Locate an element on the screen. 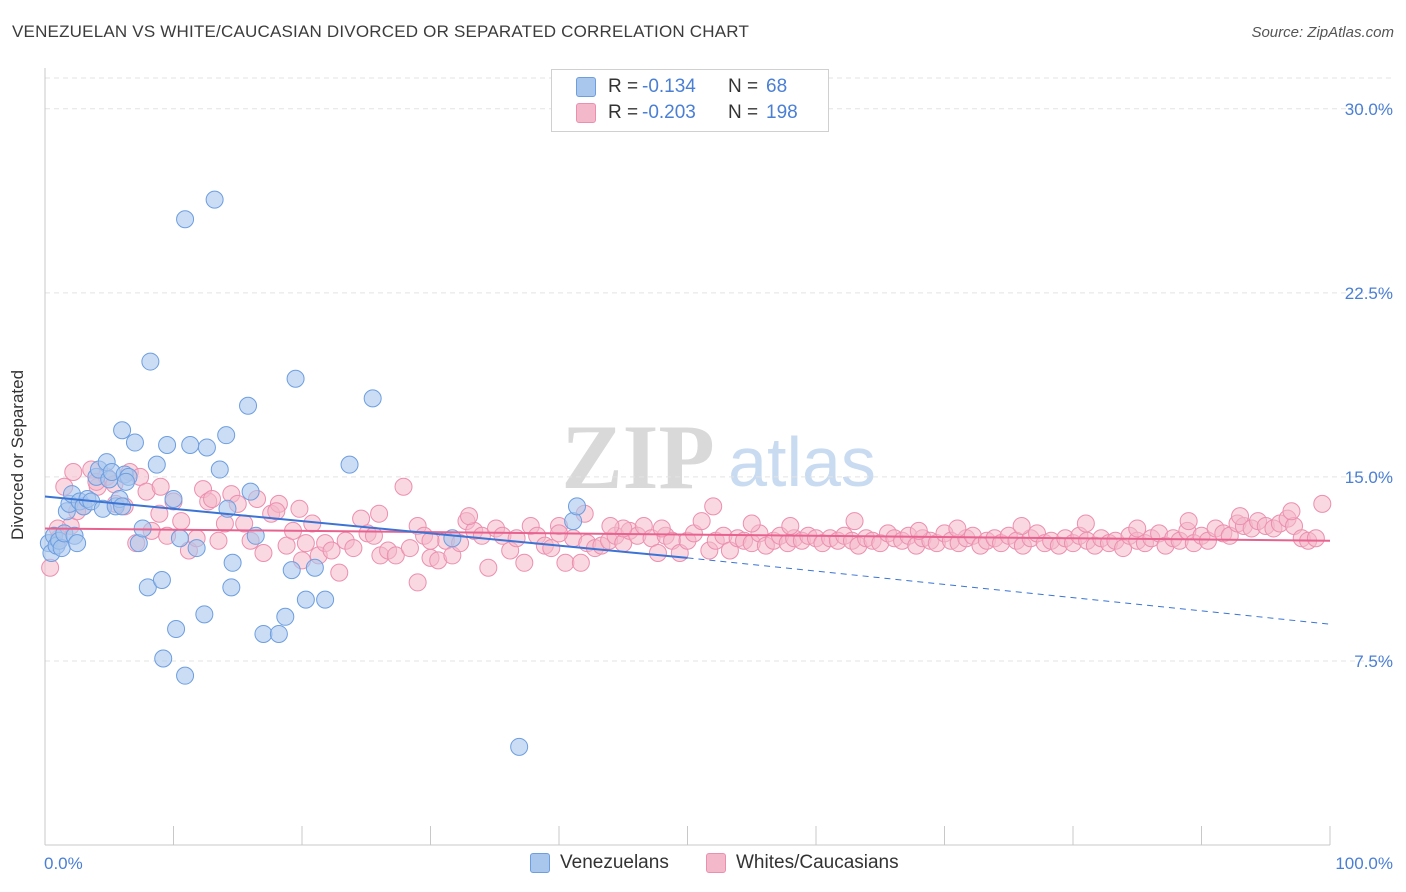 This screenshot has width=1406, height=892. correlation-legend: R = -0.134 N = 68 R = -0.203 N = 198 is located at coordinates (690, 100).